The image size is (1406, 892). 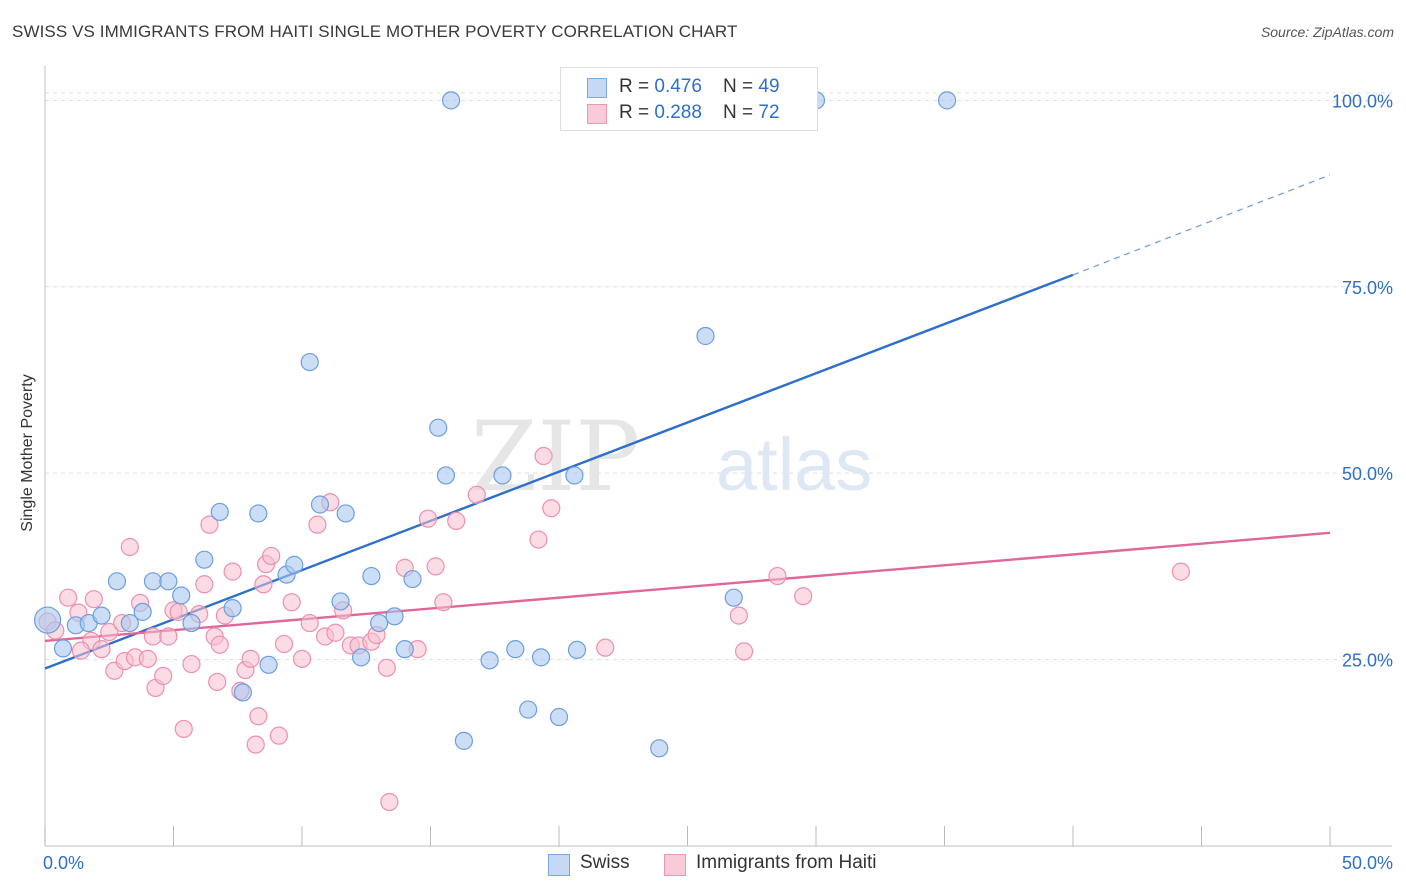 What do you see at coordinates (769, 86) in the screenshot?
I see `legend-n-value-swiss: 49` at bounding box center [769, 86].